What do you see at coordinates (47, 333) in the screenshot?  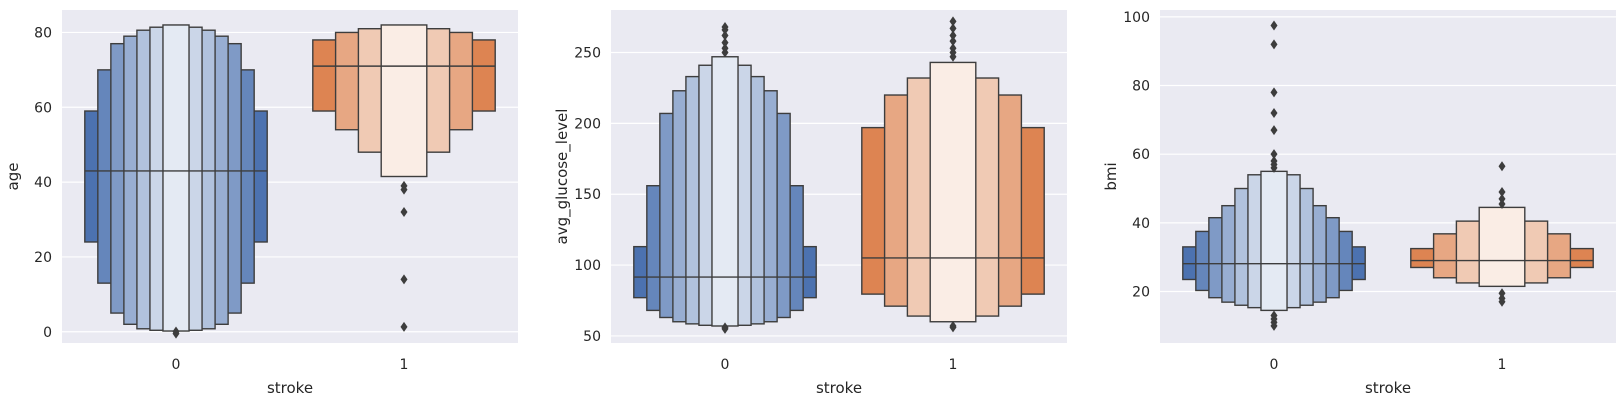 I see `y-tick-label: 0` at bounding box center [47, 333].